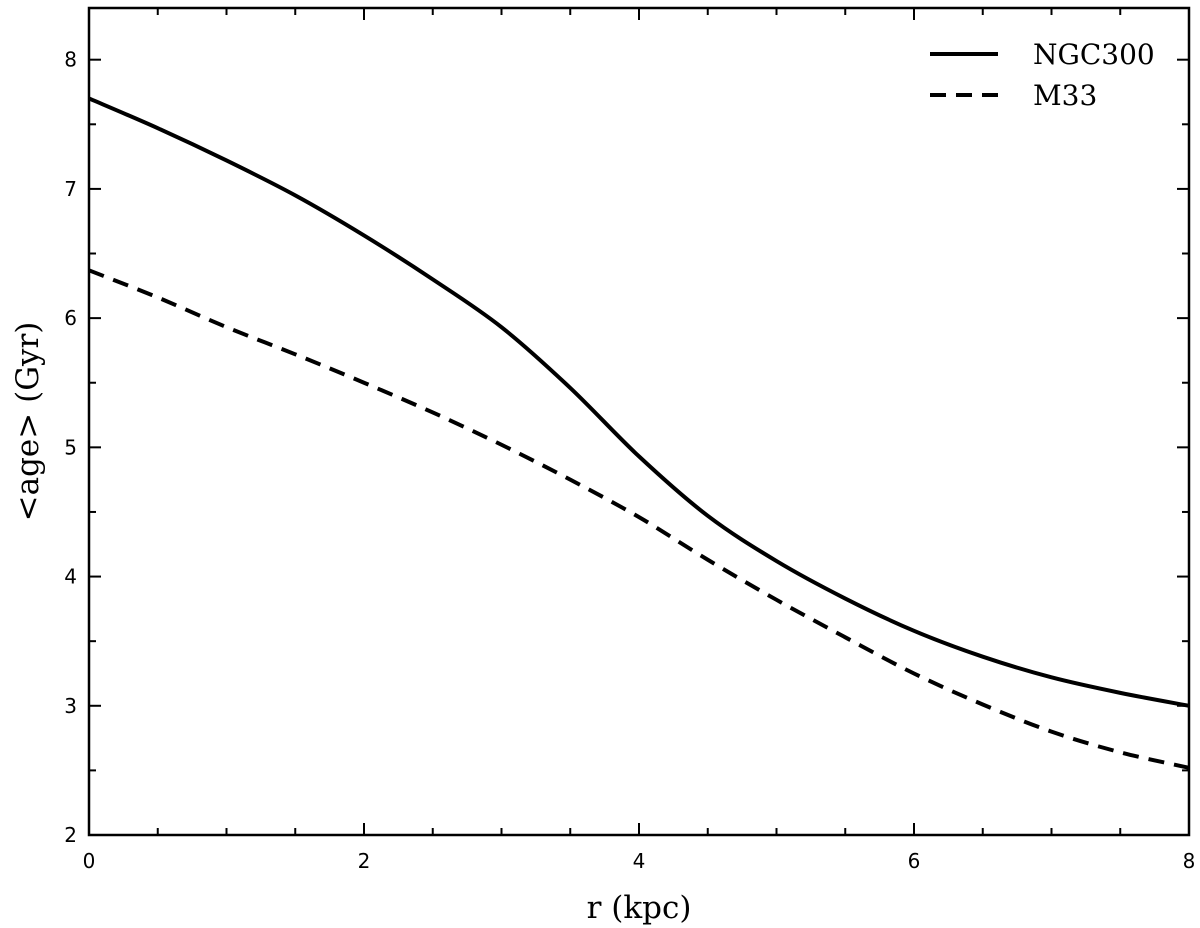 The image size is (1200, 928). What do you see at coordinates (1094, 54) in the screenshot?
I see `legend-label-ngc300: NGC300` at bounding box center [1094, 54].